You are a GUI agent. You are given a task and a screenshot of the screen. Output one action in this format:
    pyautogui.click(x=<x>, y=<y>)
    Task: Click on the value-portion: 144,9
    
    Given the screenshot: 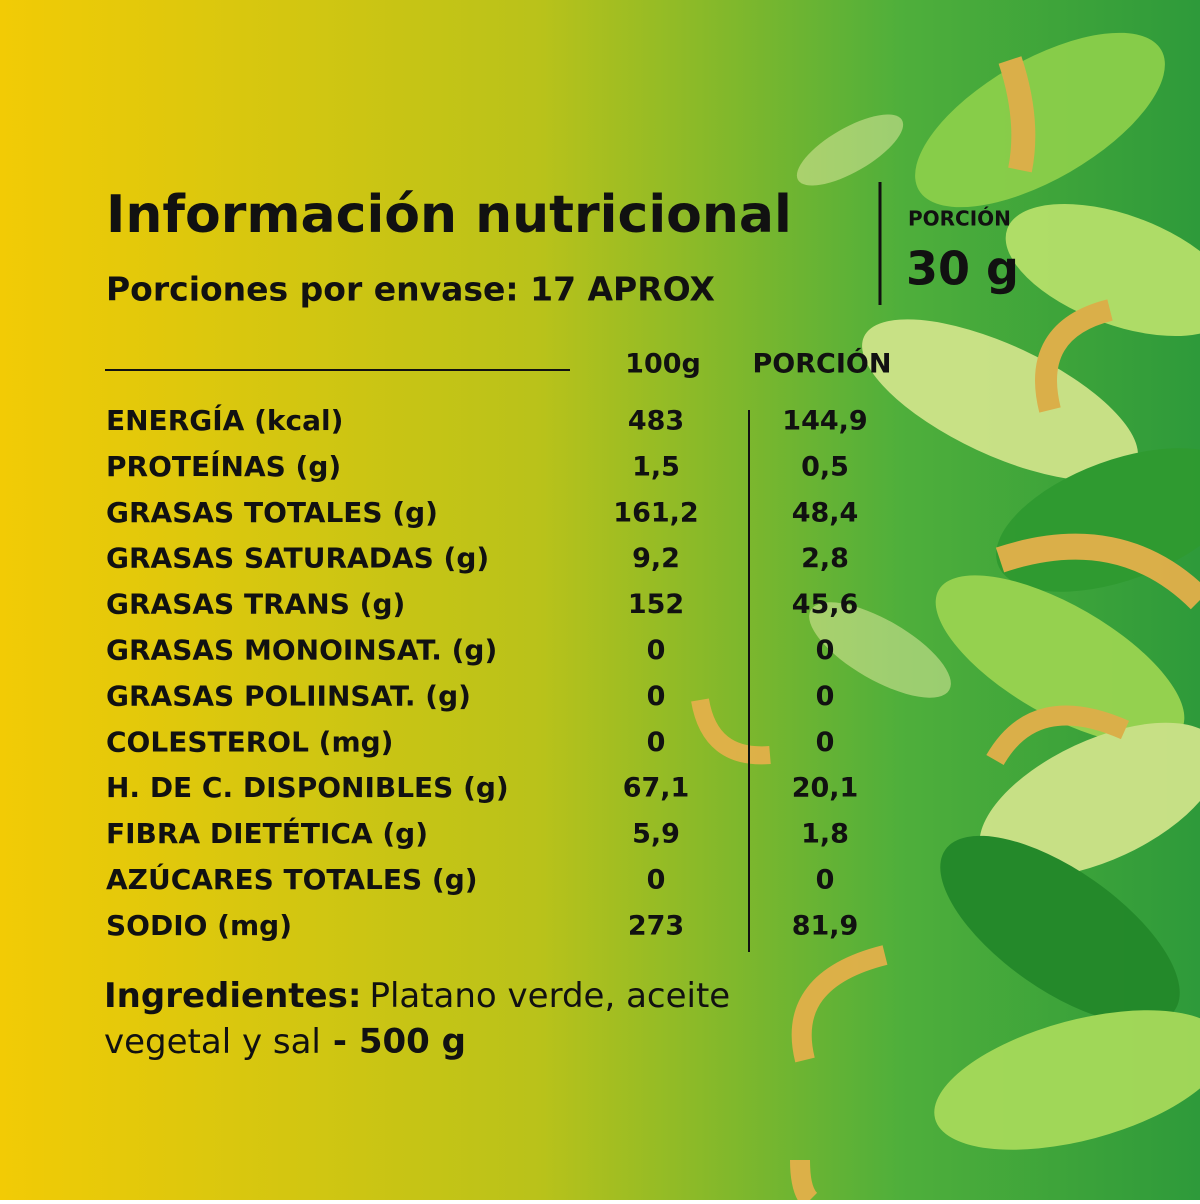 What is the action you would take?
    pyautogui.click(x=824, y=421)
    